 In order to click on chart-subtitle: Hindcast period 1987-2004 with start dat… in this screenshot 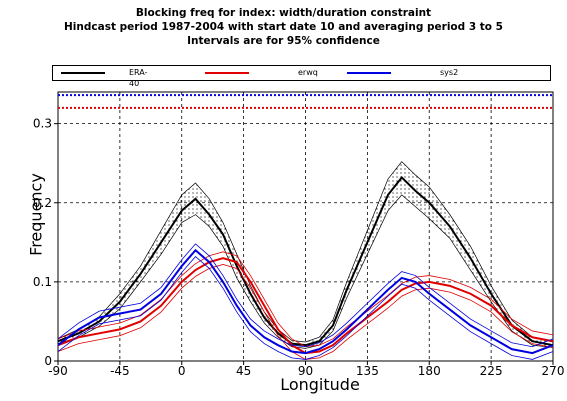, I will do `click(283, 27)`.